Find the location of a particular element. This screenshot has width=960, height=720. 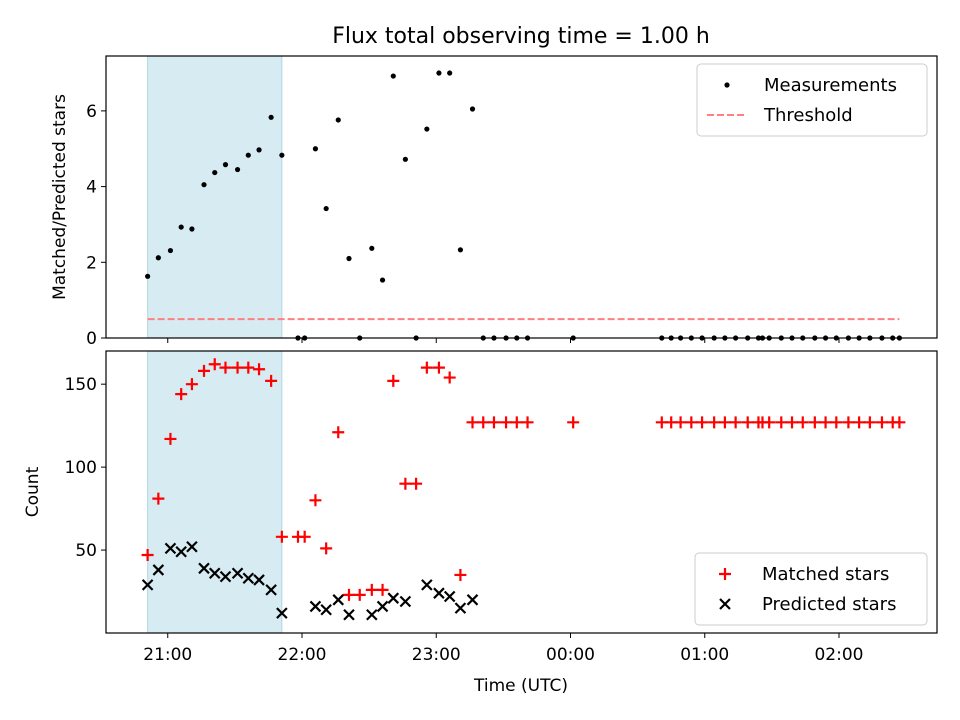

top-y-tick-label: 6 is located at coordinates (91, 112).